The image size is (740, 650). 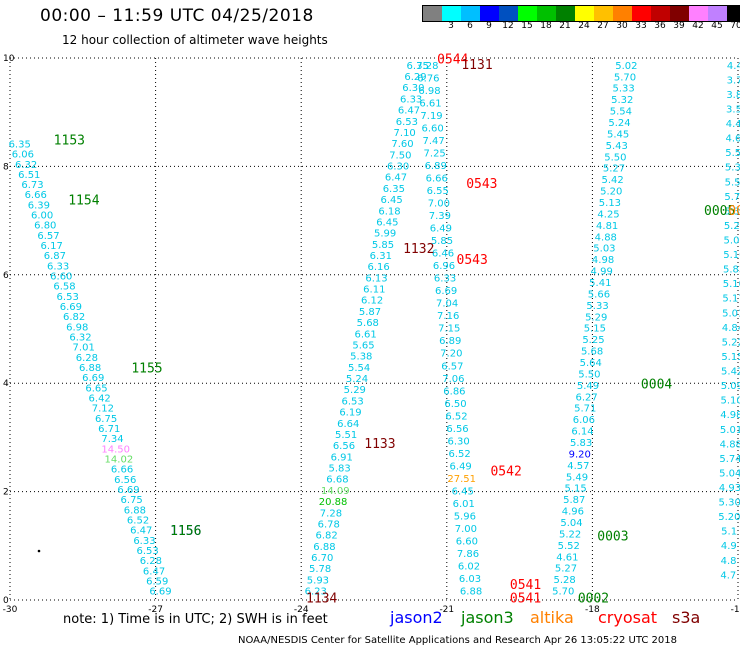 I want to click on wave-height-value: 4.43, so click(x=733, y=124).